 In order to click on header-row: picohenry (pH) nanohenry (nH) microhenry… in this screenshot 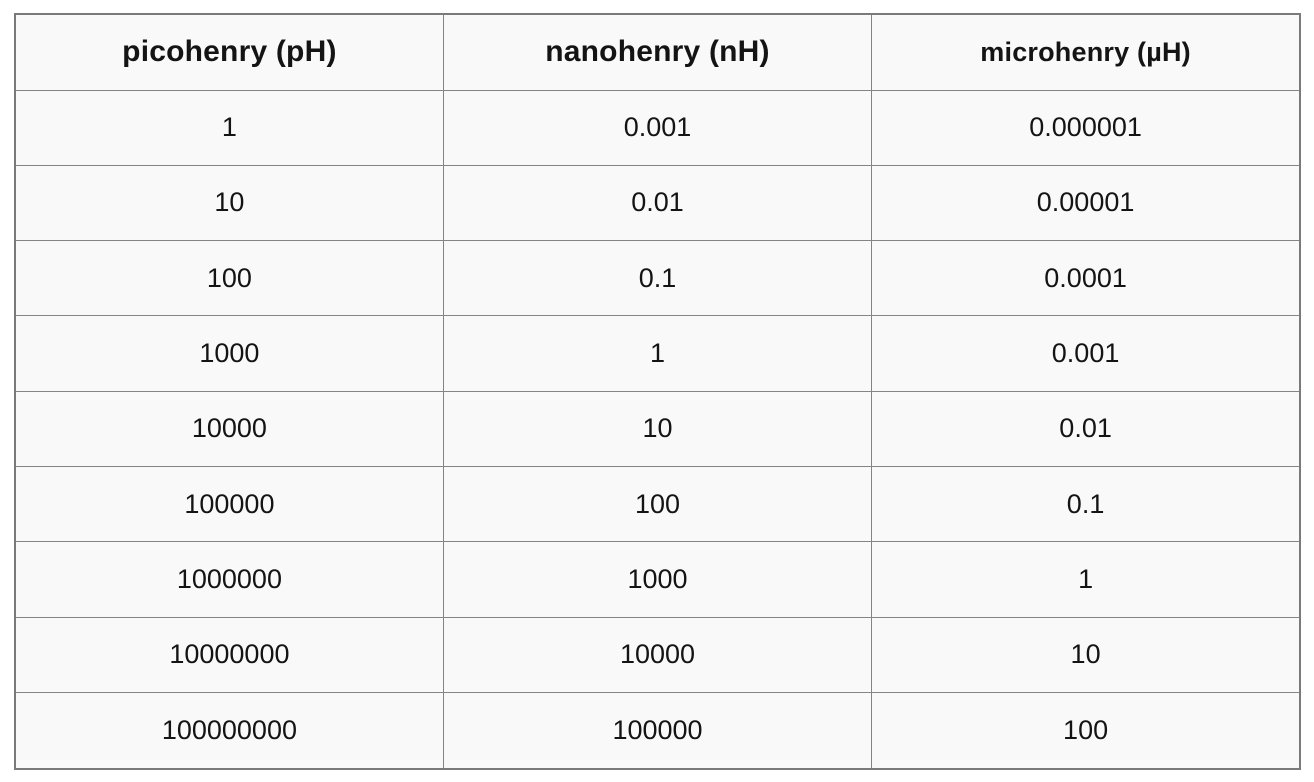, I will do `click(657, 52)`.